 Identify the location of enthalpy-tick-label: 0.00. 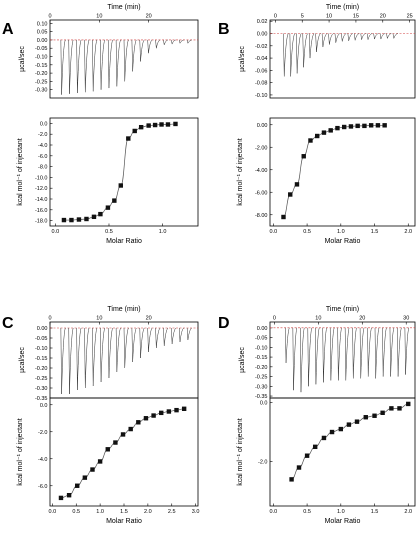
(262, 126).